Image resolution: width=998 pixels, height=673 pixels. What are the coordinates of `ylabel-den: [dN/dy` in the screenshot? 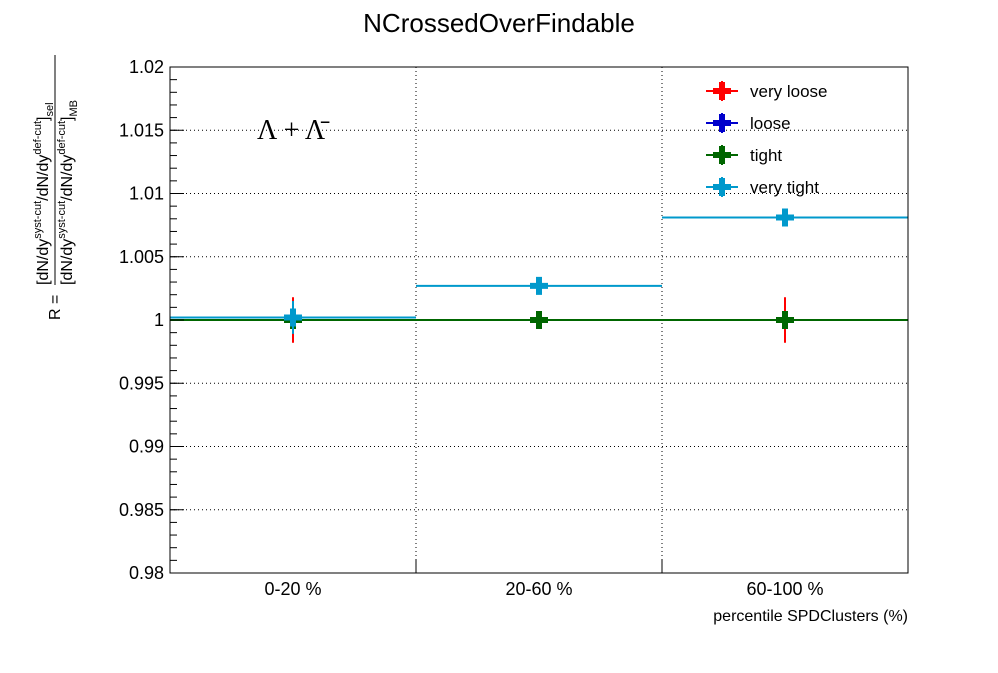 It's located at (67, 262).